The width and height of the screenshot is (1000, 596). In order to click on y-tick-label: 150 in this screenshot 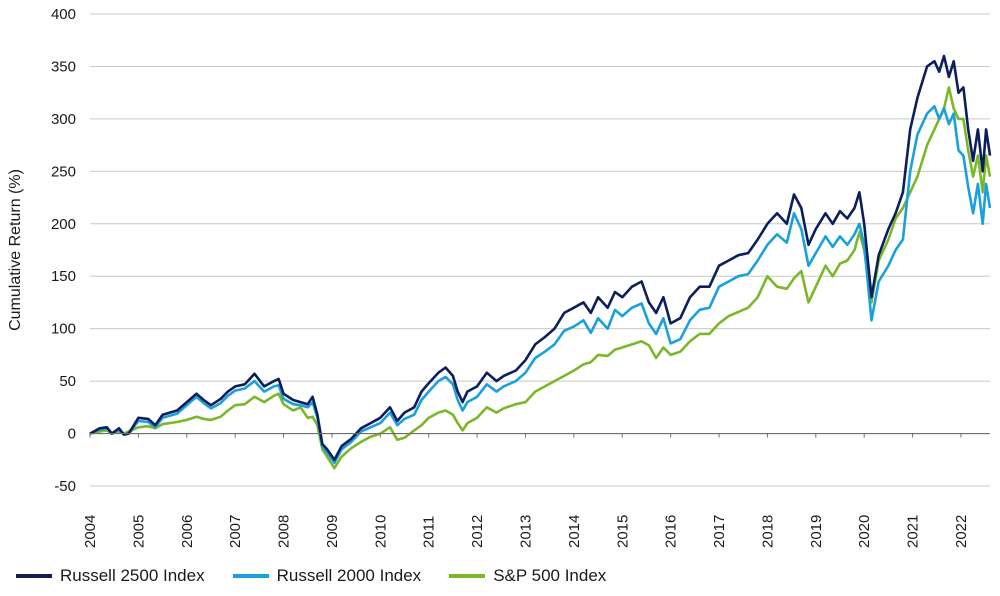, I will do `click(63, 276)`.